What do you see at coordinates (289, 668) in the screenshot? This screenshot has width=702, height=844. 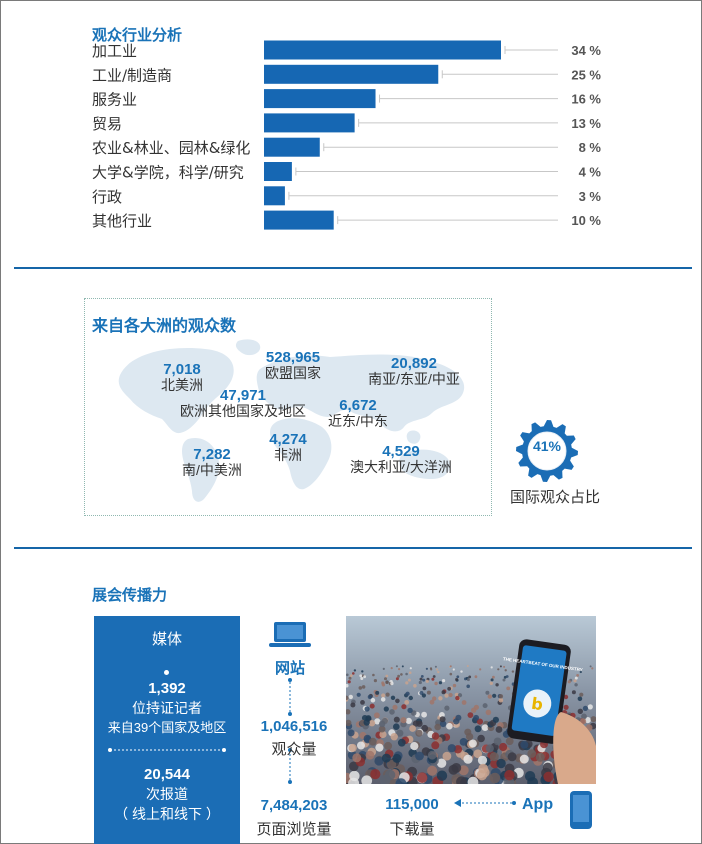 I see `website-label: 网站` at bounding box center [289, 668].